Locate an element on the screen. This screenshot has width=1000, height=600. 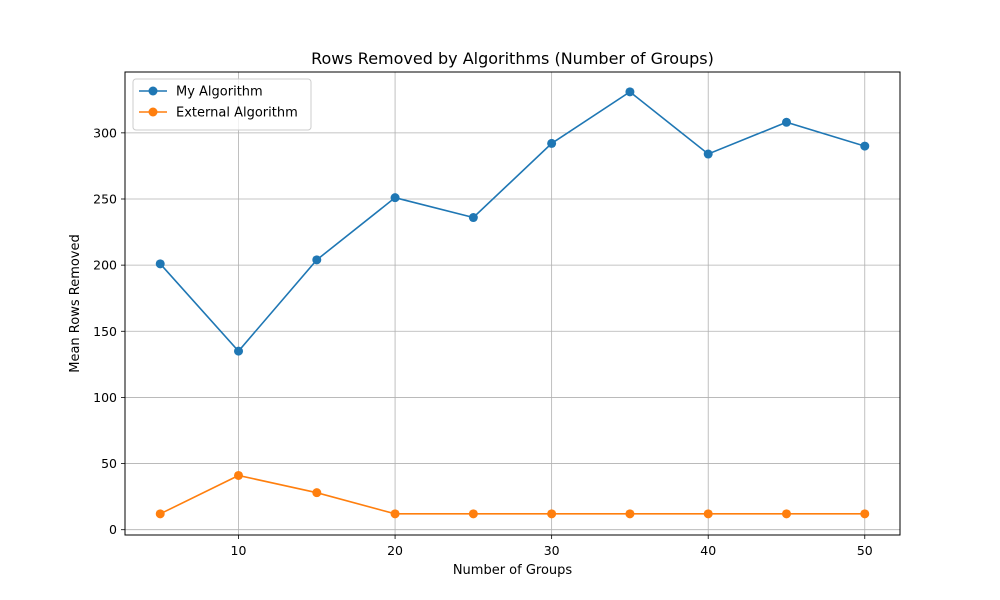
y-axis: 0 50 100 150 200 250 300 is located at coordinates (109, 331).